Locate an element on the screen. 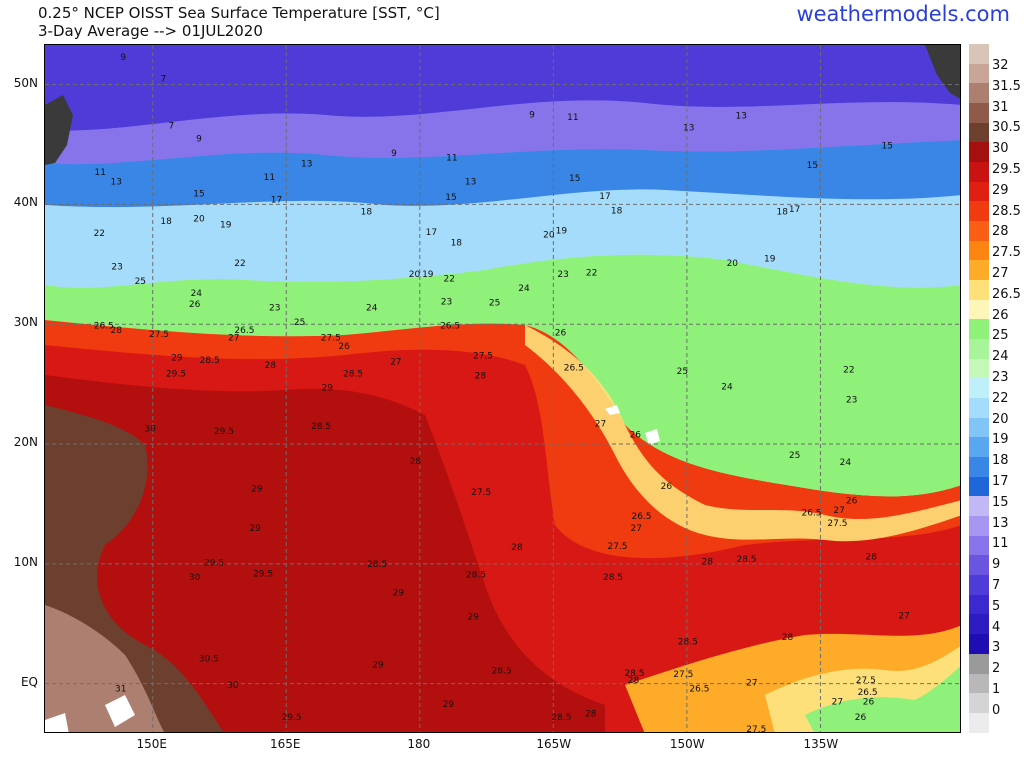 This screenshot has height=768, width=1024. brand-link: weathermodels.com is located at coordinates (903, 14).